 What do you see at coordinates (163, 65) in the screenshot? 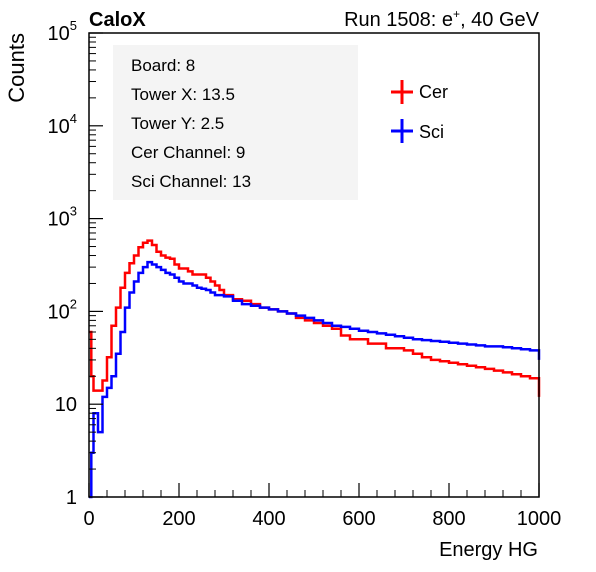
I see `info-board: Board: 8` at bounding box center [163, 65].